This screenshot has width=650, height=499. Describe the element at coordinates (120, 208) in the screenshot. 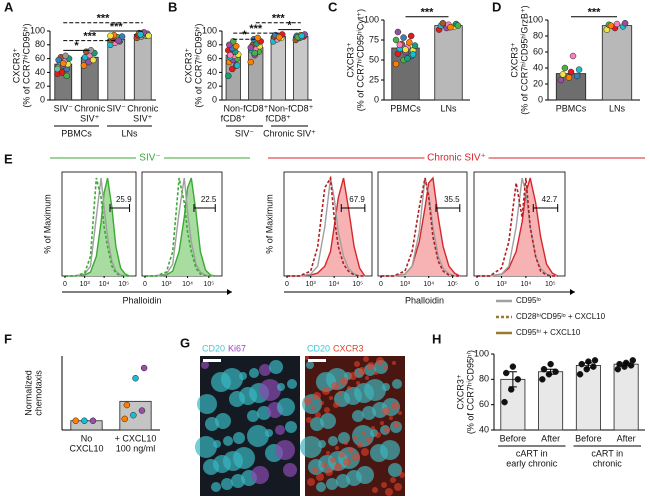

I see `gate` at that location.